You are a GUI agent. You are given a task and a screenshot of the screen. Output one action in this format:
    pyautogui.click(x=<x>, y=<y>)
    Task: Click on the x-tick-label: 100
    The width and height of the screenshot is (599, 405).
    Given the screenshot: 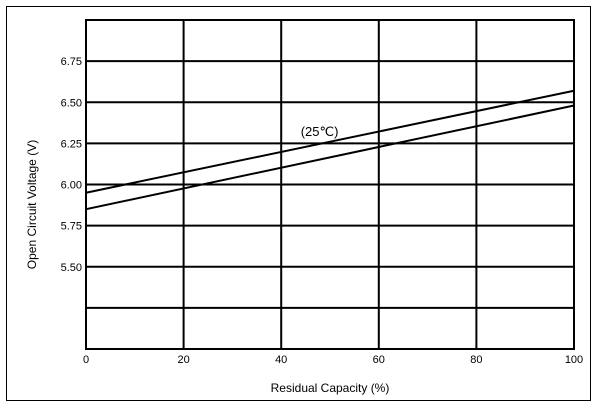 What is the action you would take?
    pyautogui.click(x=574, y=360)
    